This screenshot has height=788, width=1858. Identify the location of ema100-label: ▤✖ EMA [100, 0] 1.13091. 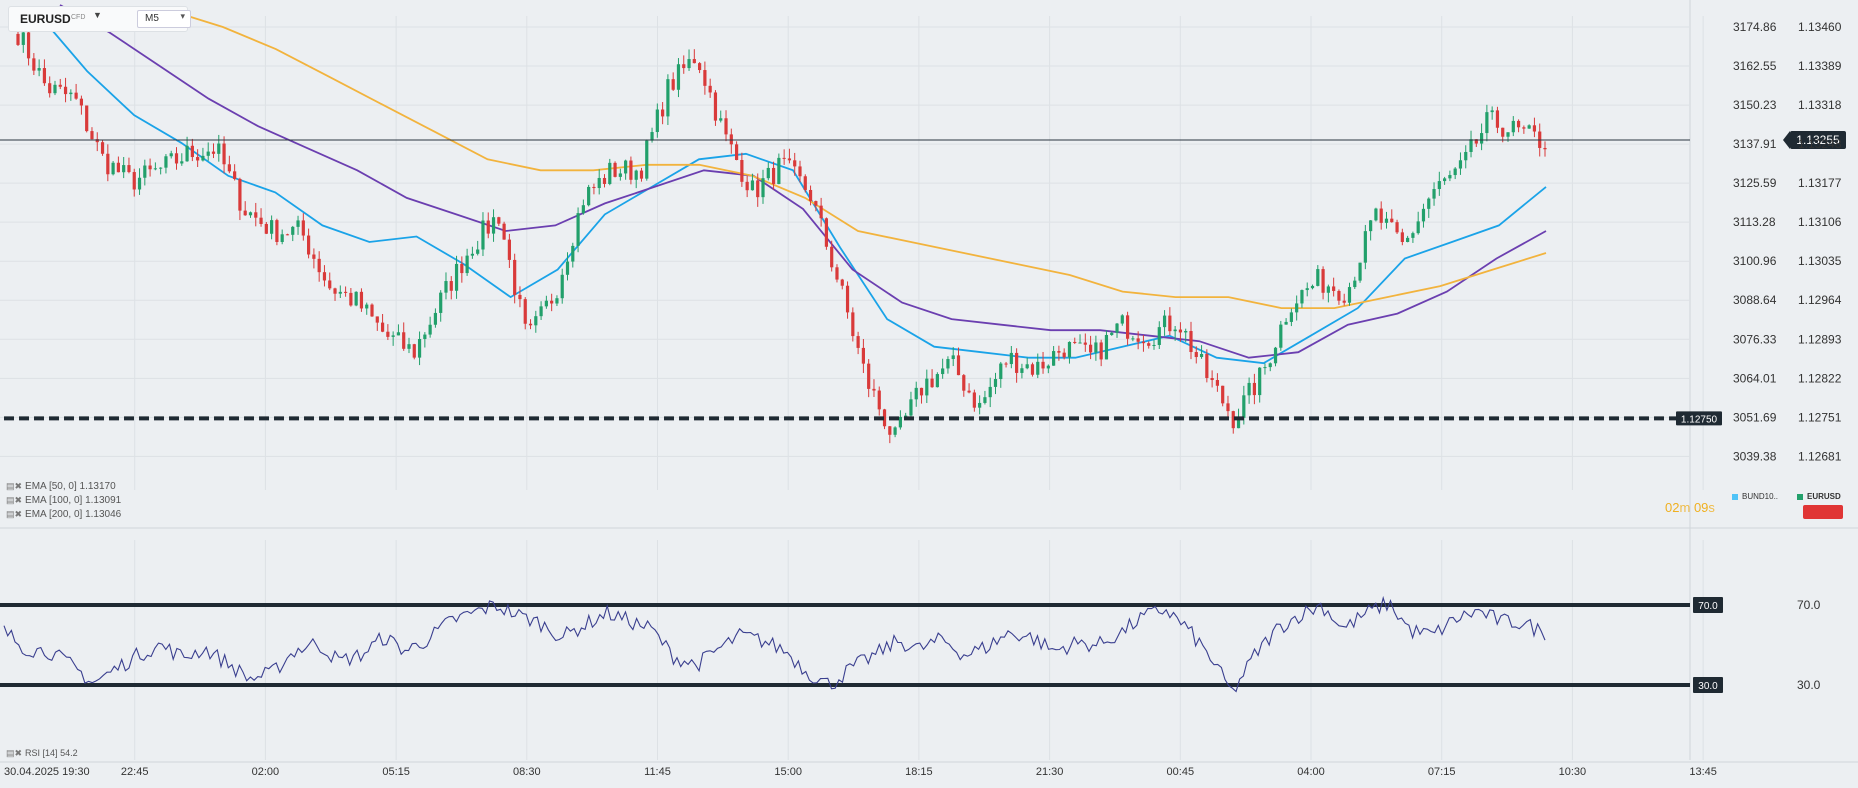
(64, 500).